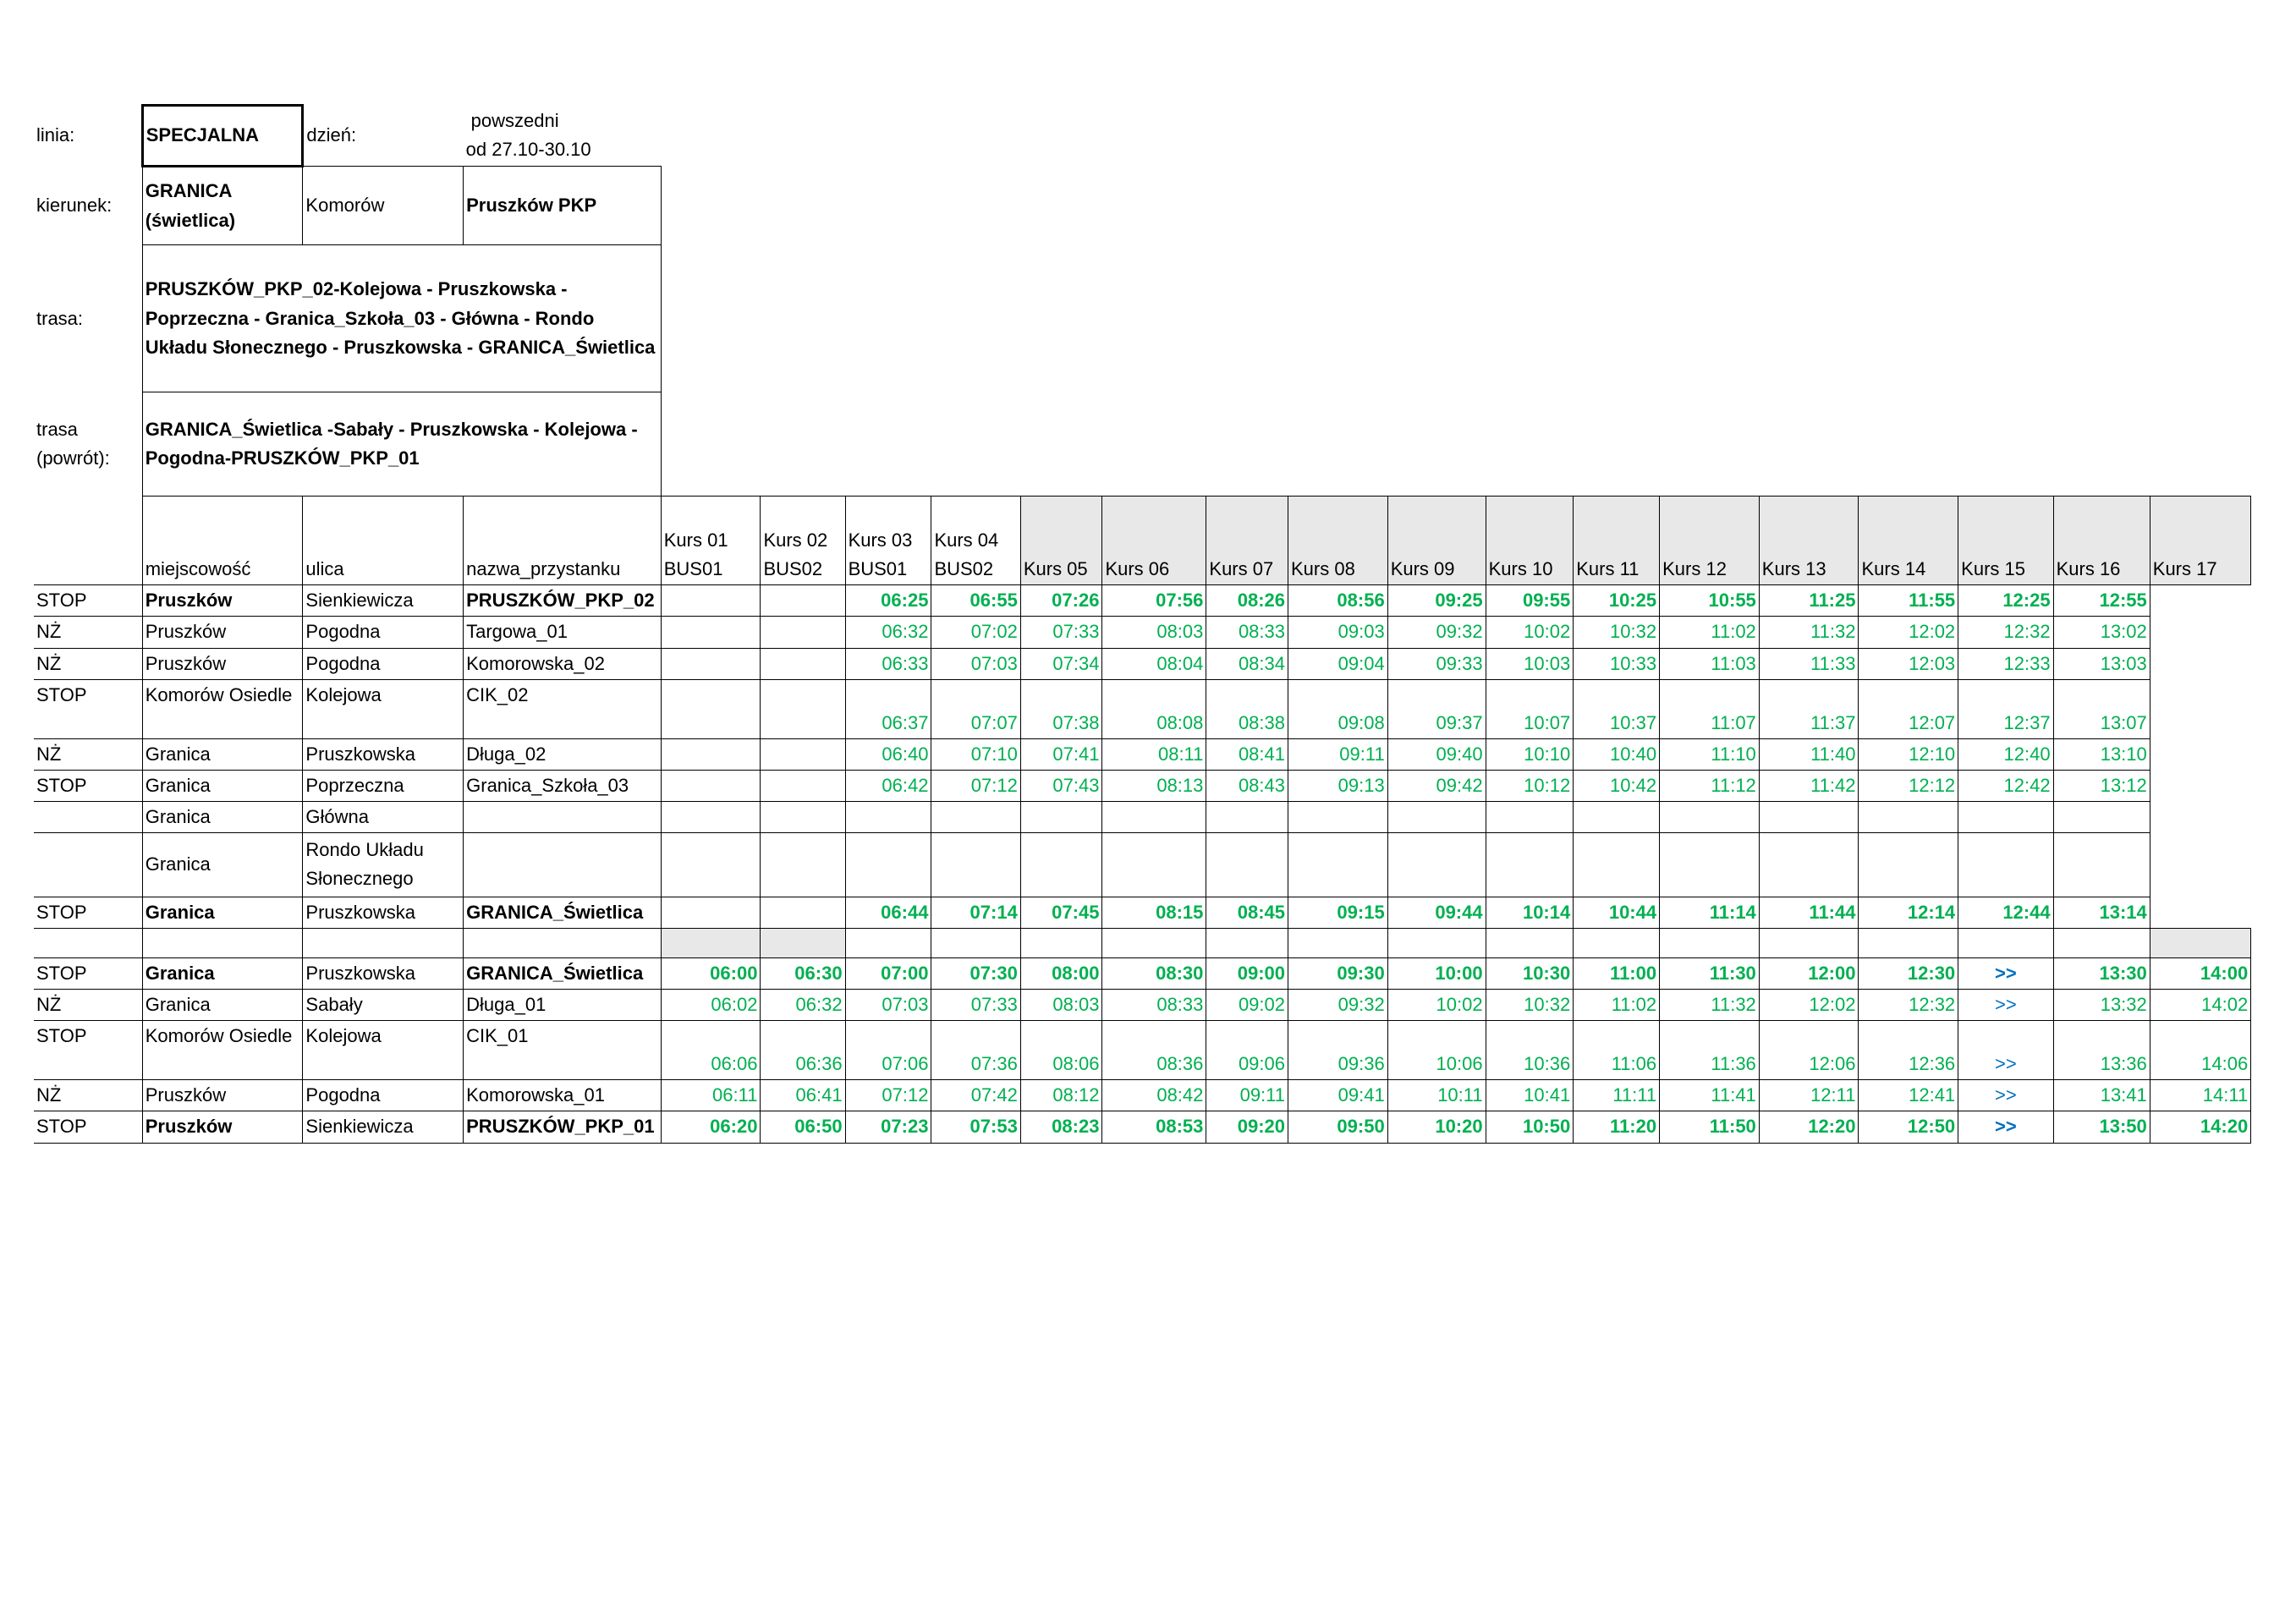 This screenshot has height=1624, width=2296. Describe the element at coordinates (1529, 600) in the screenshot. I see `departure-time: 09:55` at that location.